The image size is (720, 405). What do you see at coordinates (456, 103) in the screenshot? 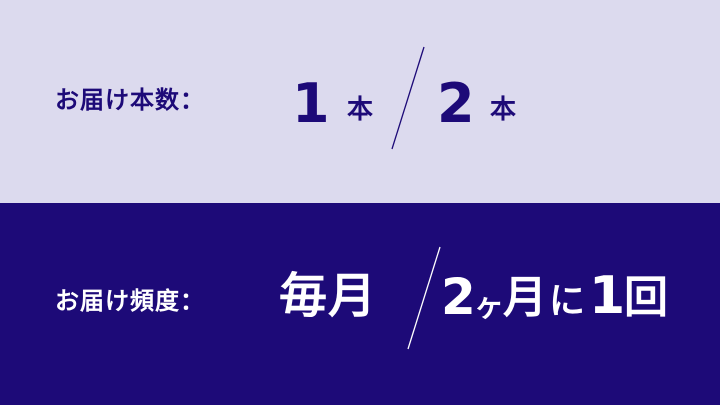
I see `quantity-option-2-number: 2` at bounding box center [456, 103].